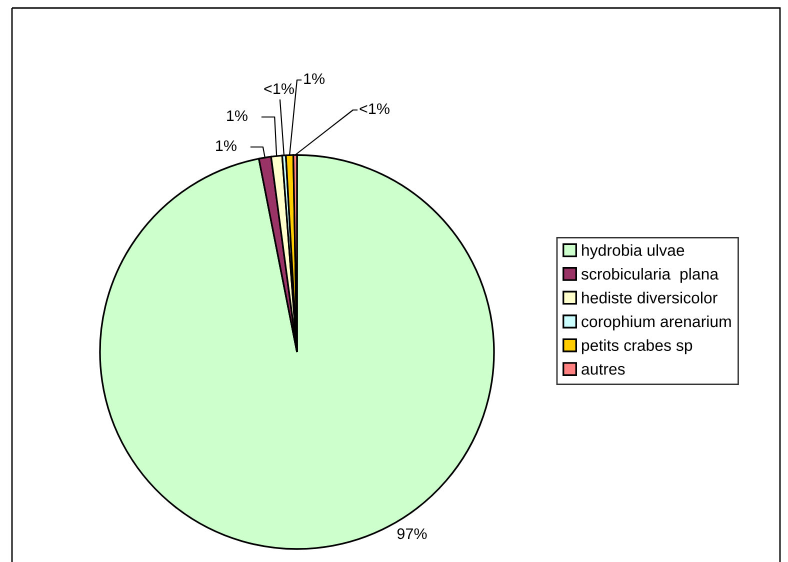 Image resolution: width=788 pixels, height=562 pixels. I want to click on legend-label: scrobicularia plana, so click(650, 275).